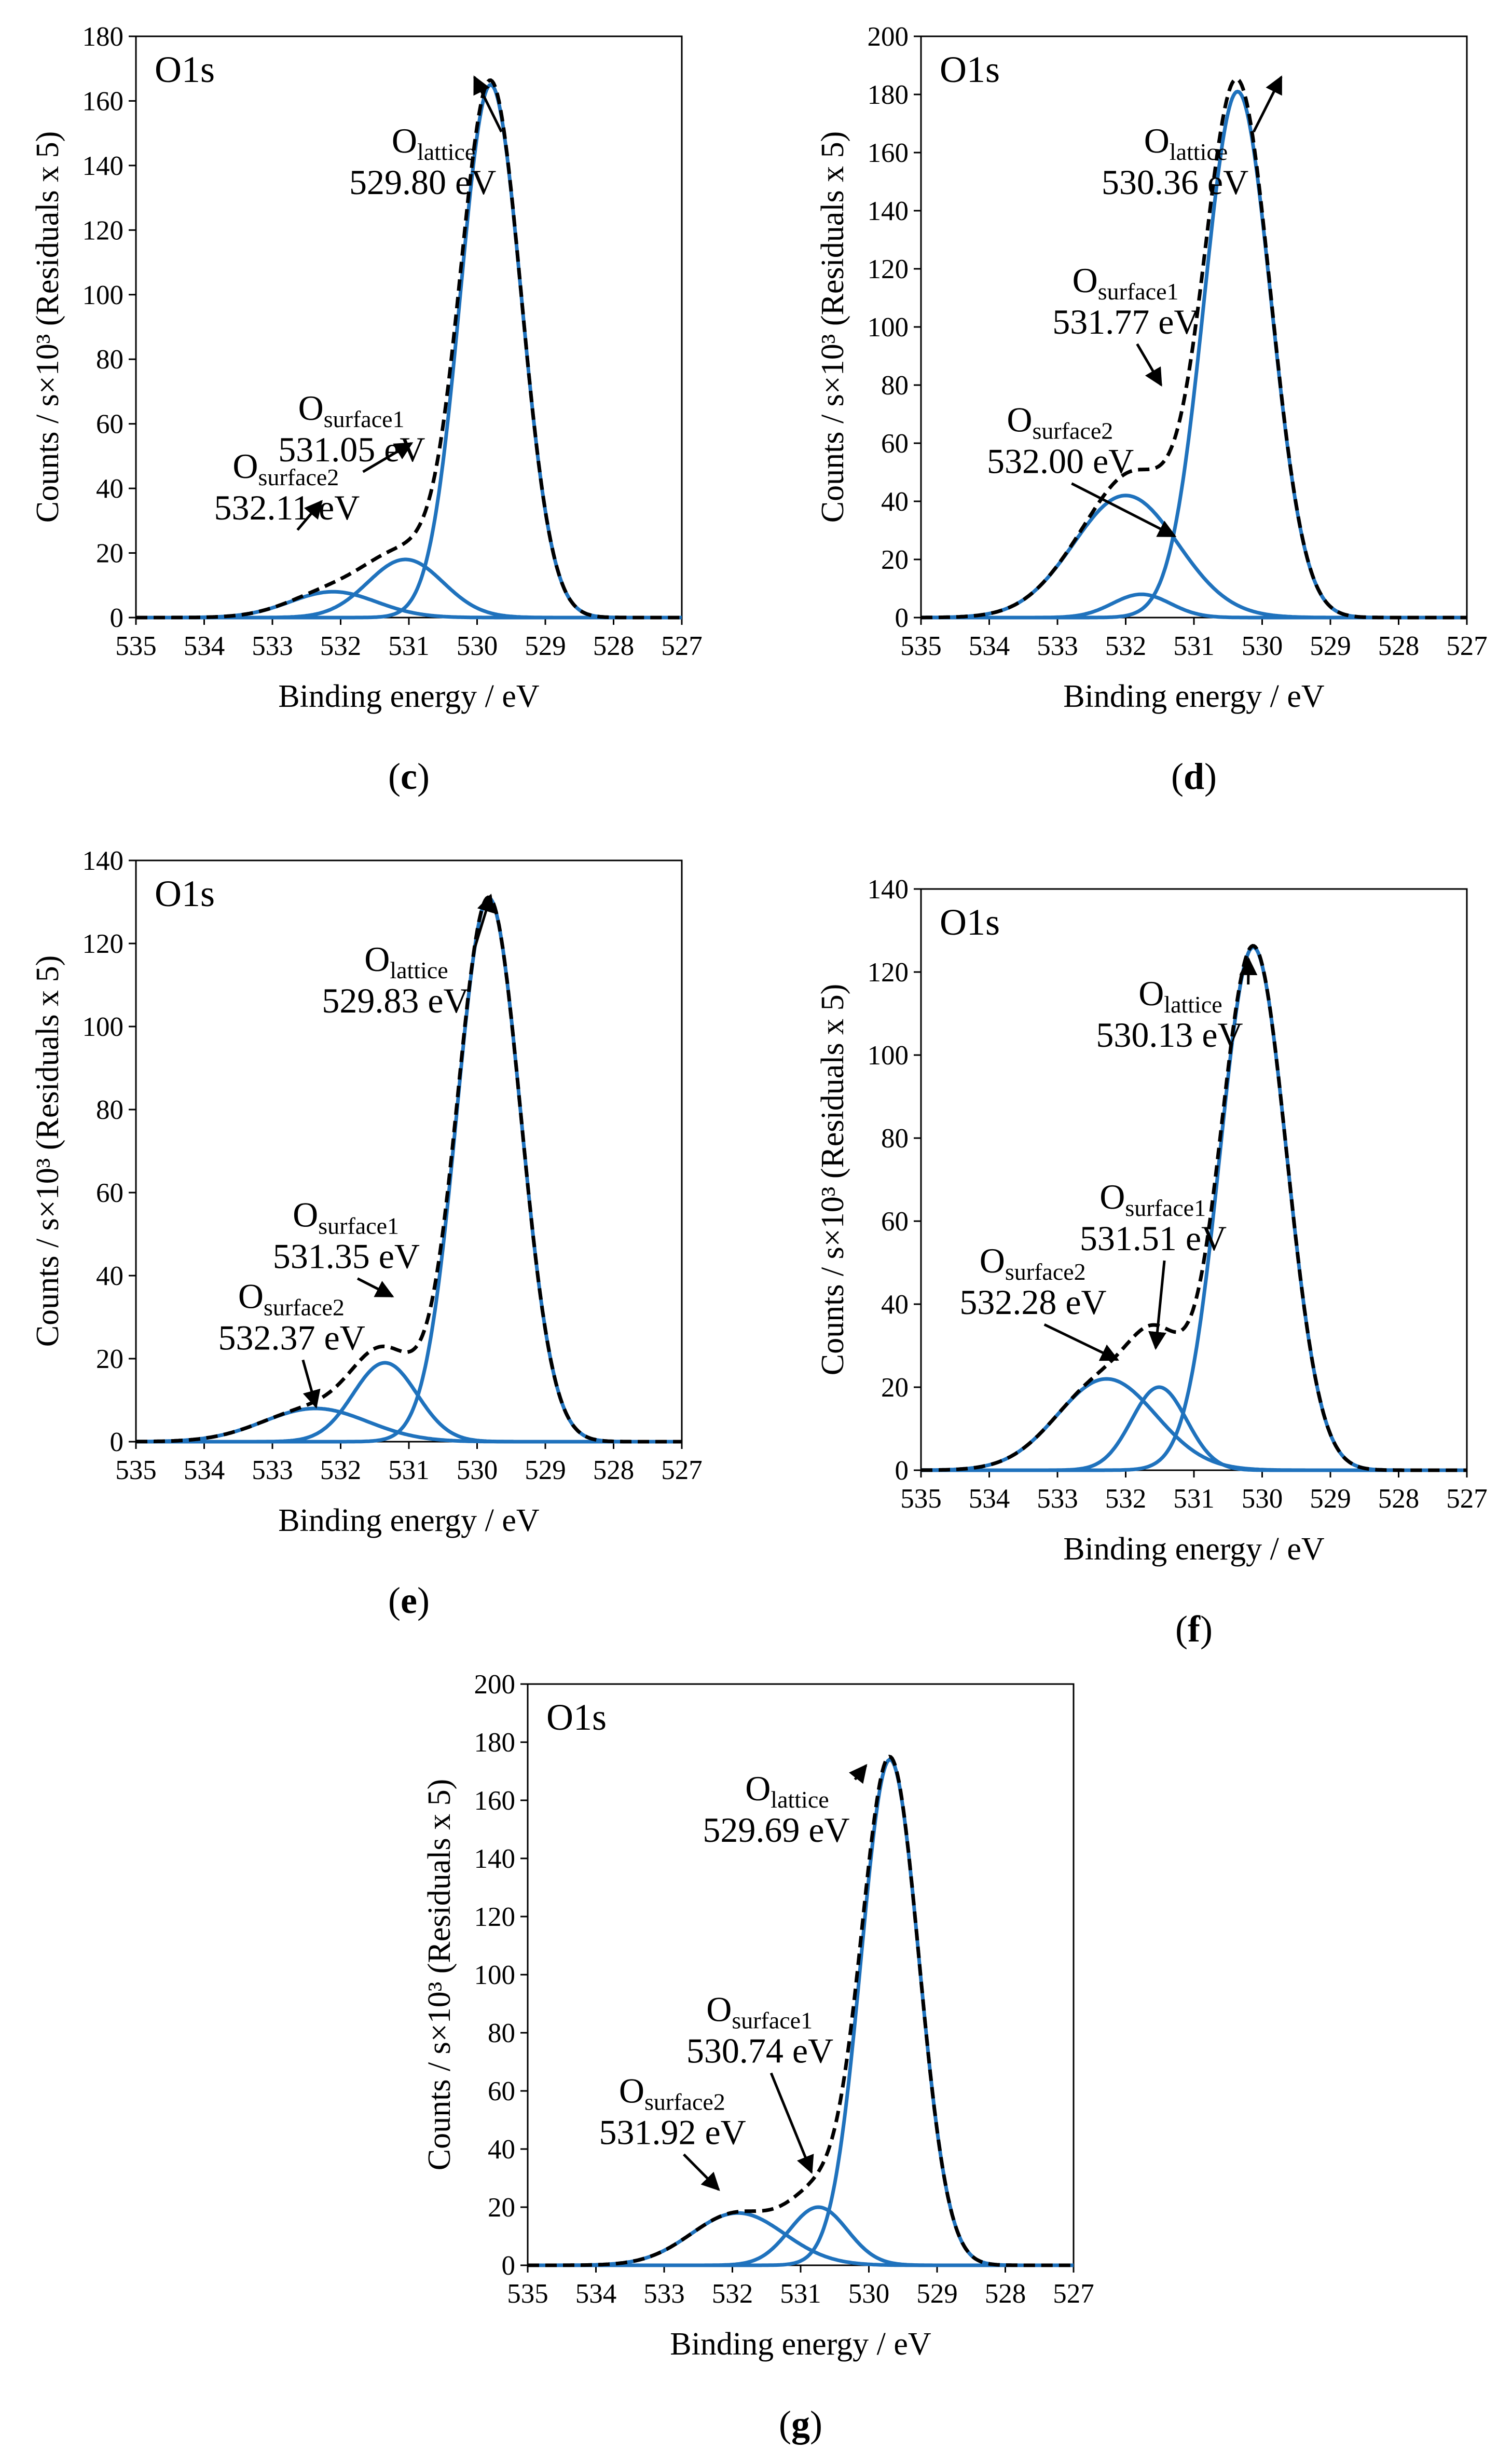  I want to click on y-tick-label: 200, so click(495, 1685).